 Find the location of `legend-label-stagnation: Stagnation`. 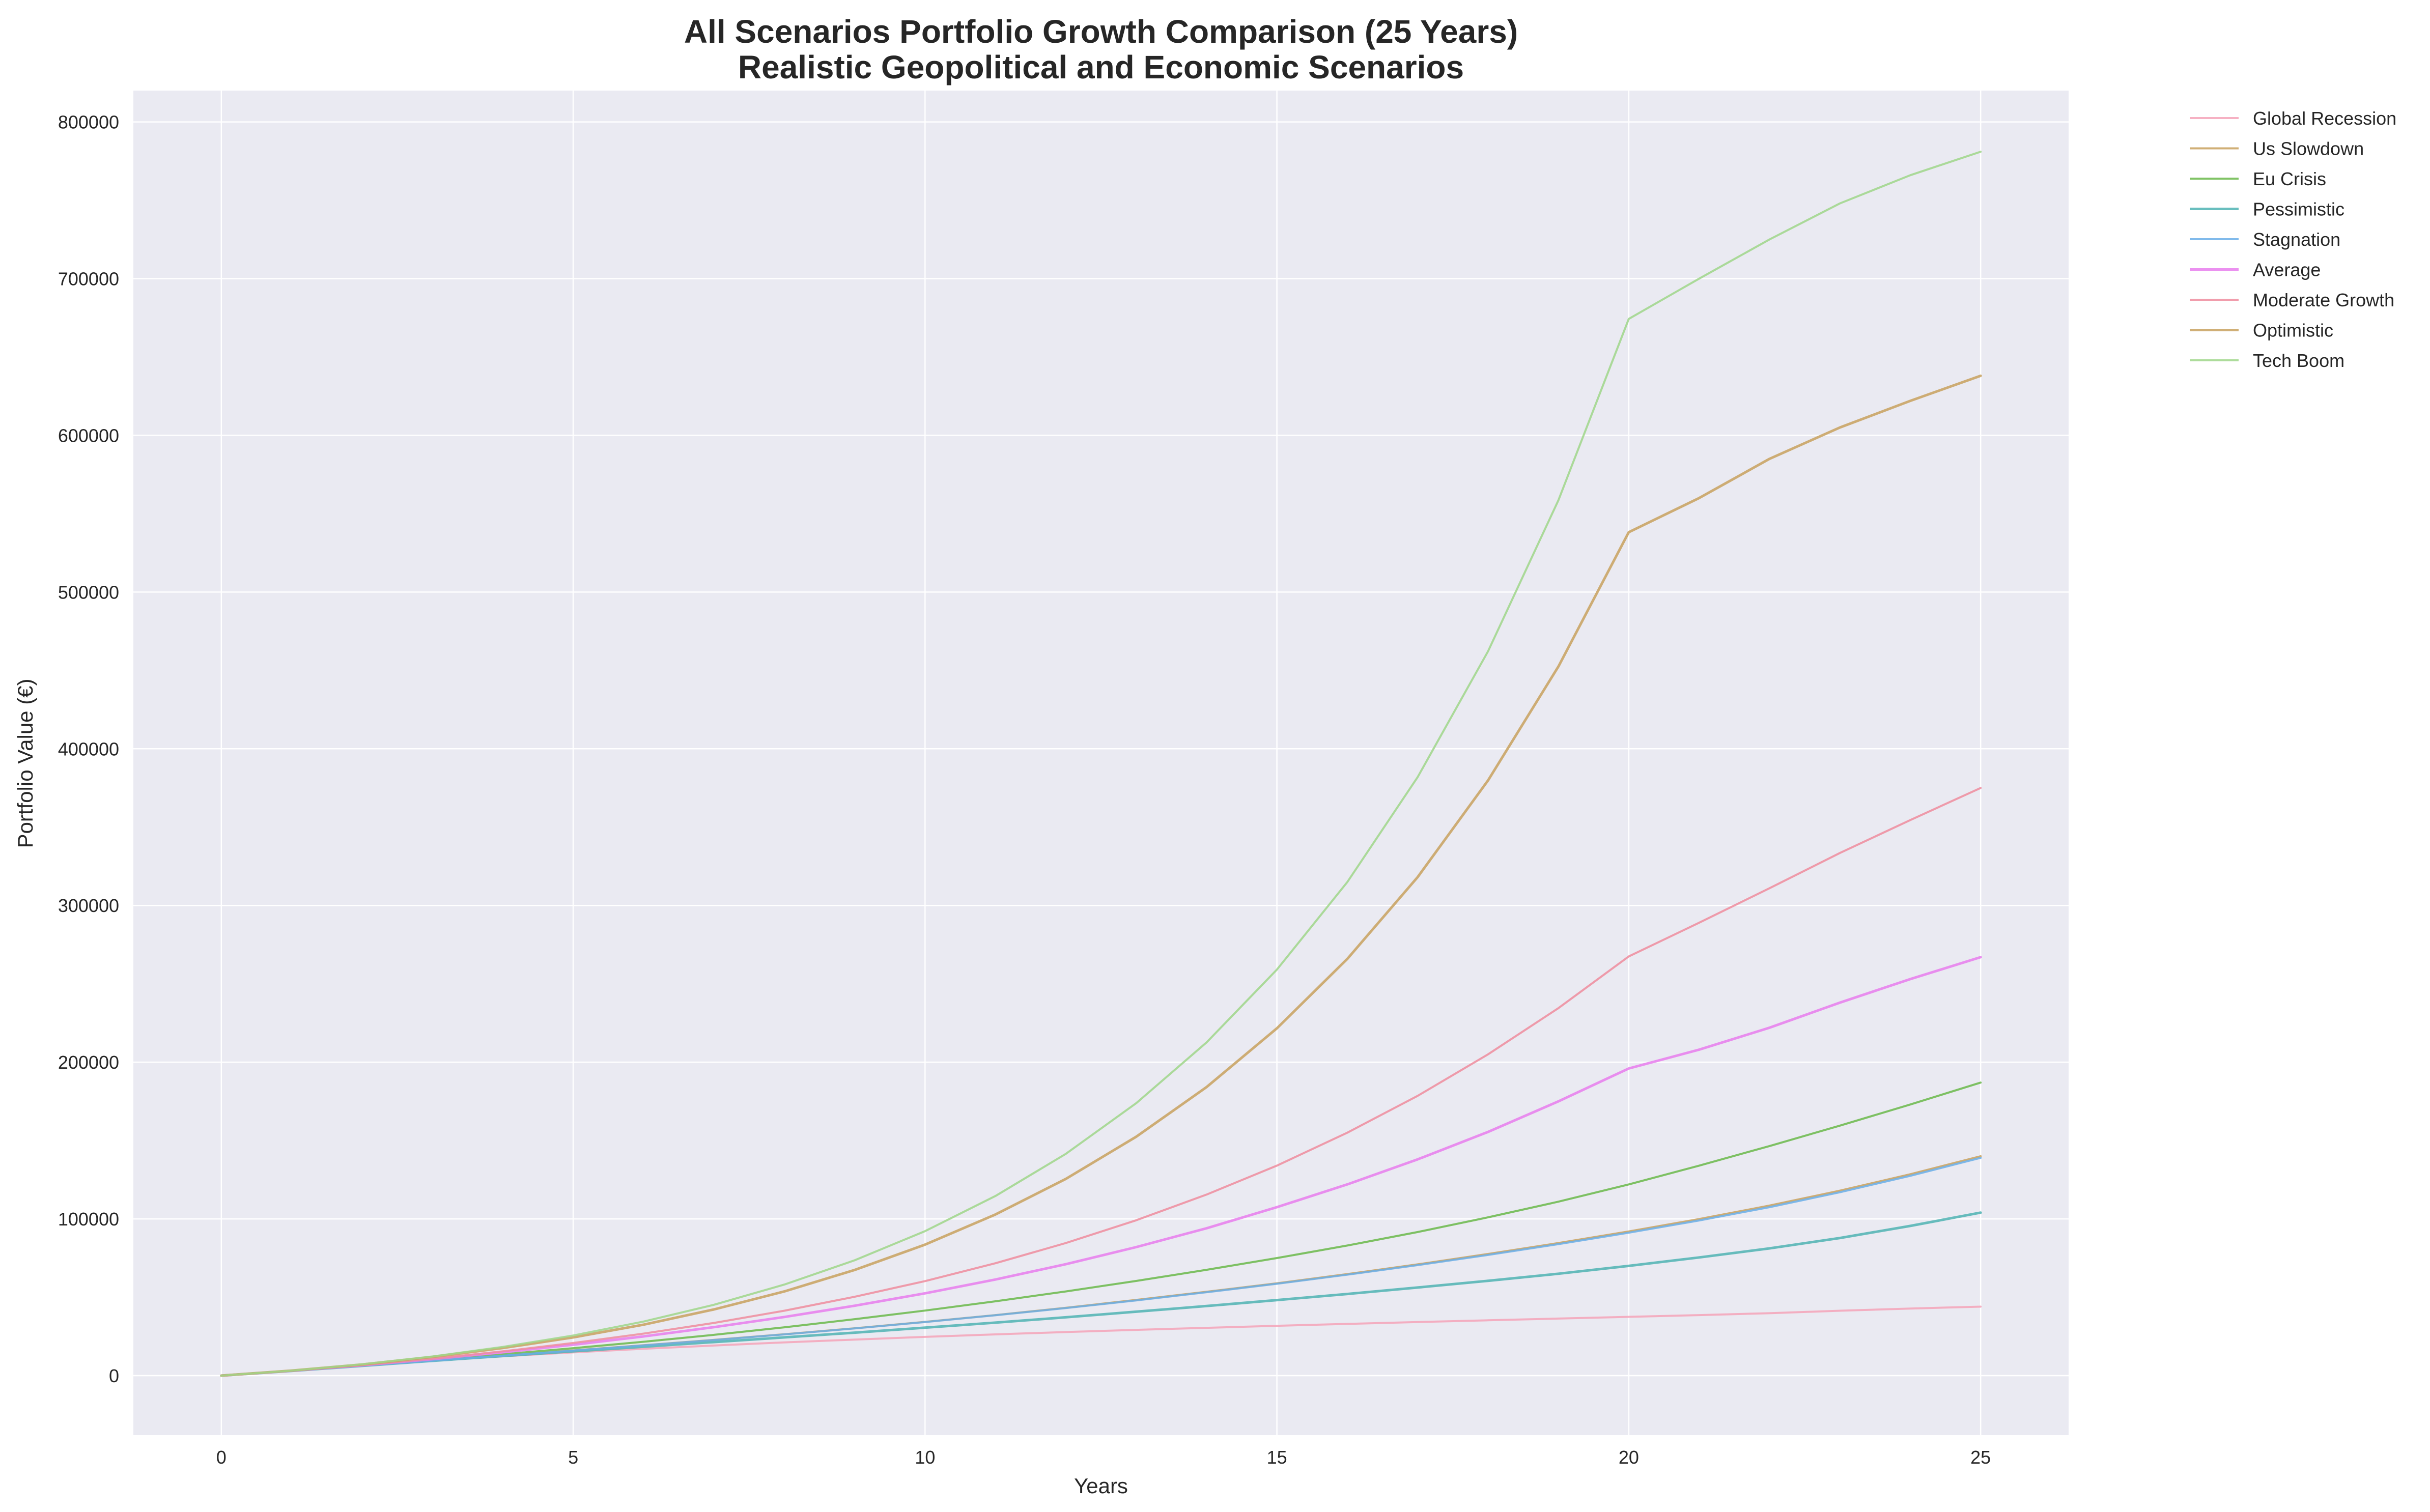

legend-label-stagnation: Stagnation is located at coordinates (2296, 239).